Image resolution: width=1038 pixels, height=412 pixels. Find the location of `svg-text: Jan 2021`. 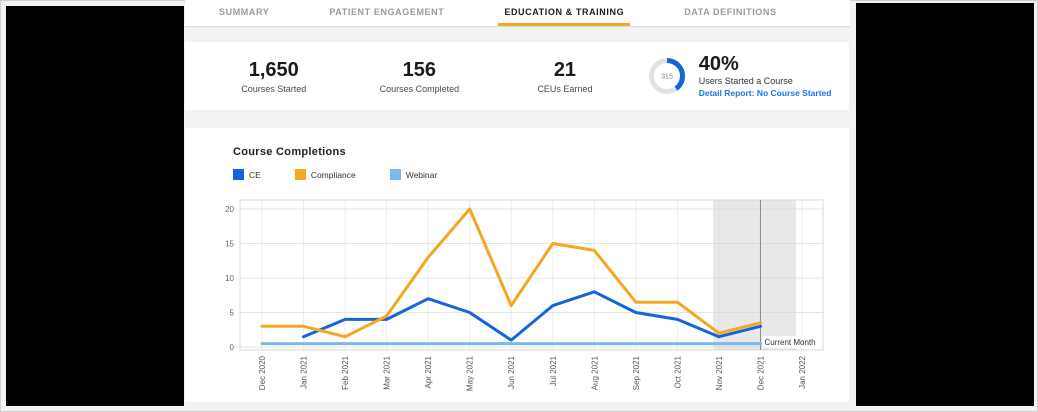

svg-text: Jan 2021 is located at coordinates (304, 371).